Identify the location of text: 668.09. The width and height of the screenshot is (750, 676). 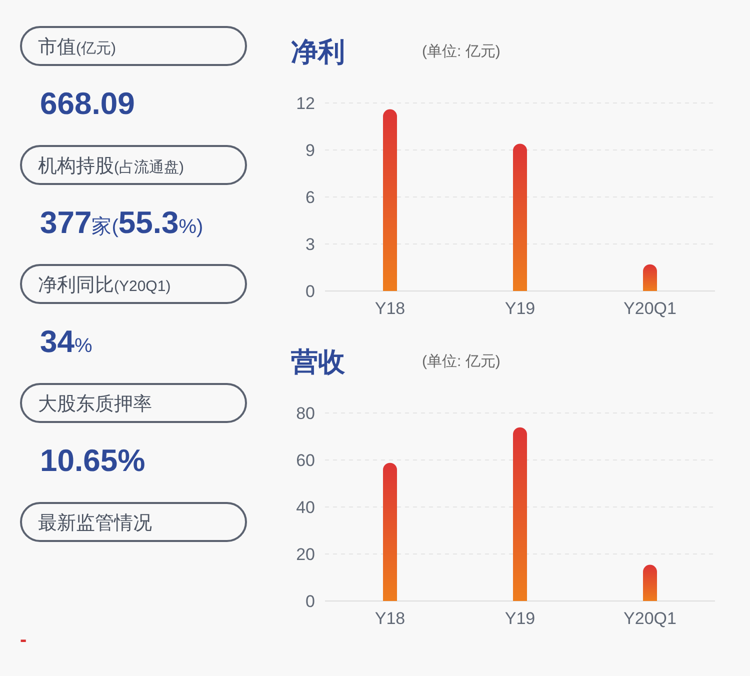
(87, 103).